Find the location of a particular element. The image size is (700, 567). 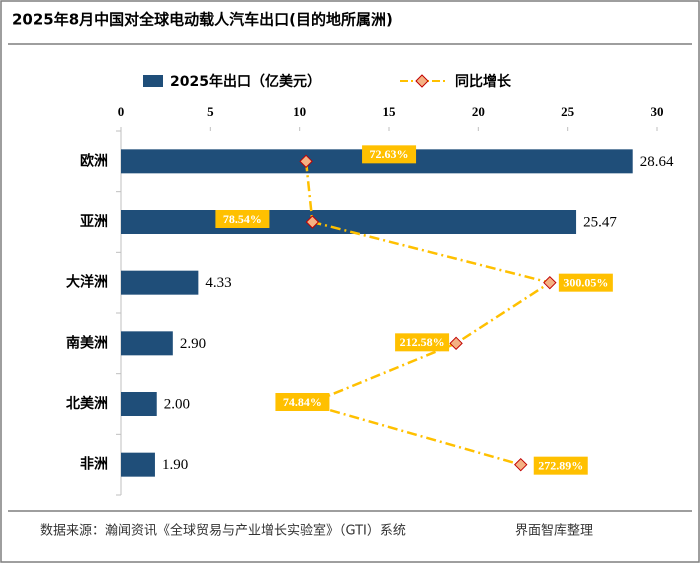

x-tick-label: 15 is located at coordinates (390, 111).